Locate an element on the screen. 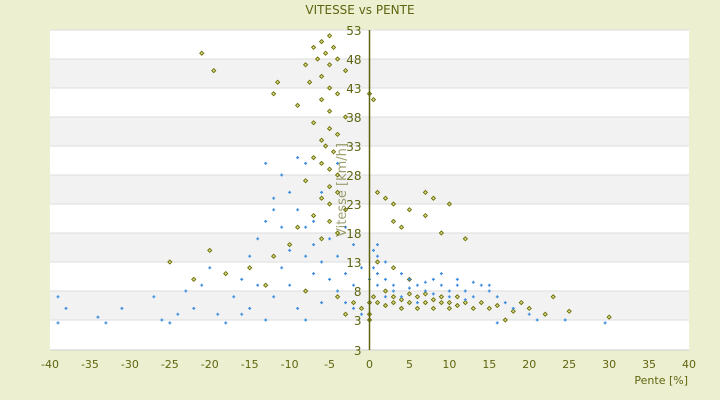 The height and width of the screenshot is (400, 720). y-tick-label: 3 is located at coordinates (358, 321).